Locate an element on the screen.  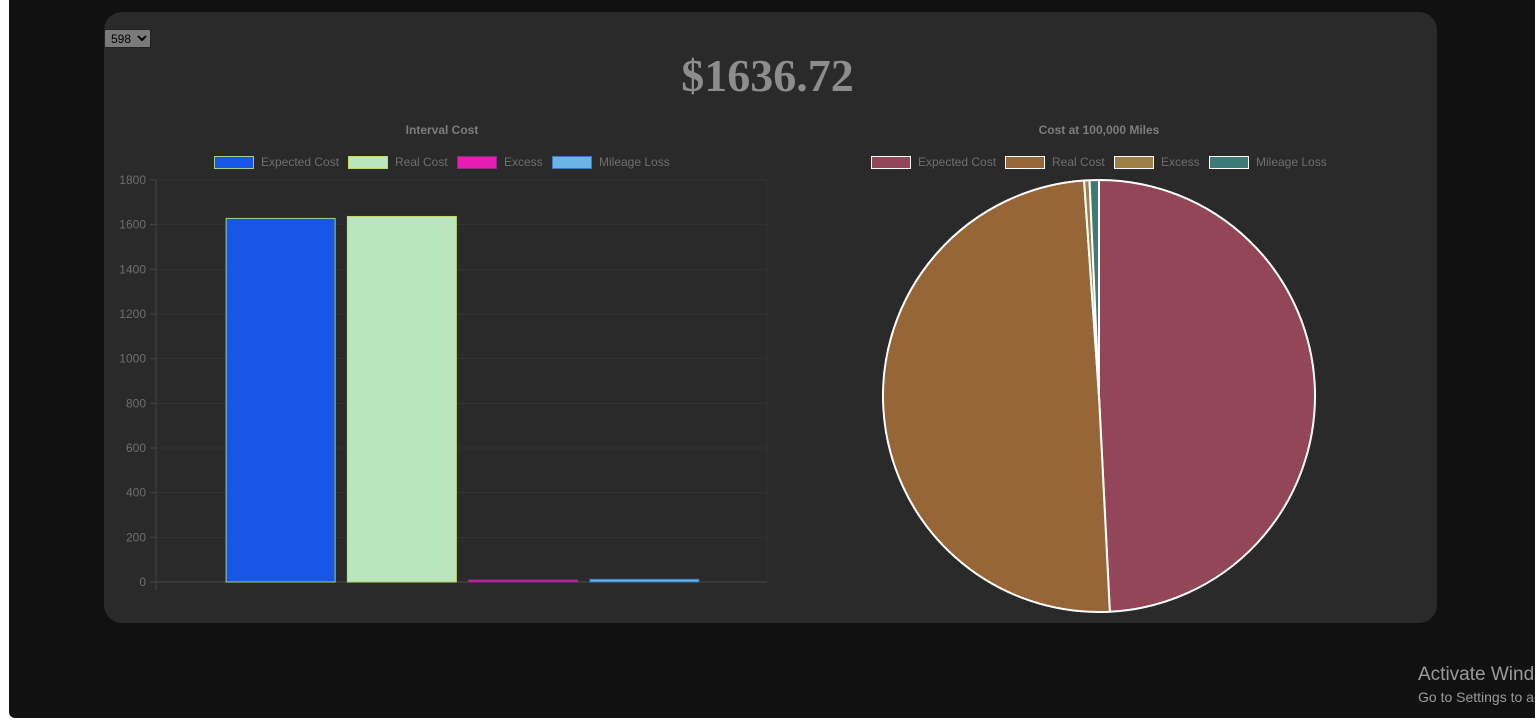
pie-chart-legend: Expected Cost Real Cost Excess Mileage Loss is located at coordinates (1106, 163).